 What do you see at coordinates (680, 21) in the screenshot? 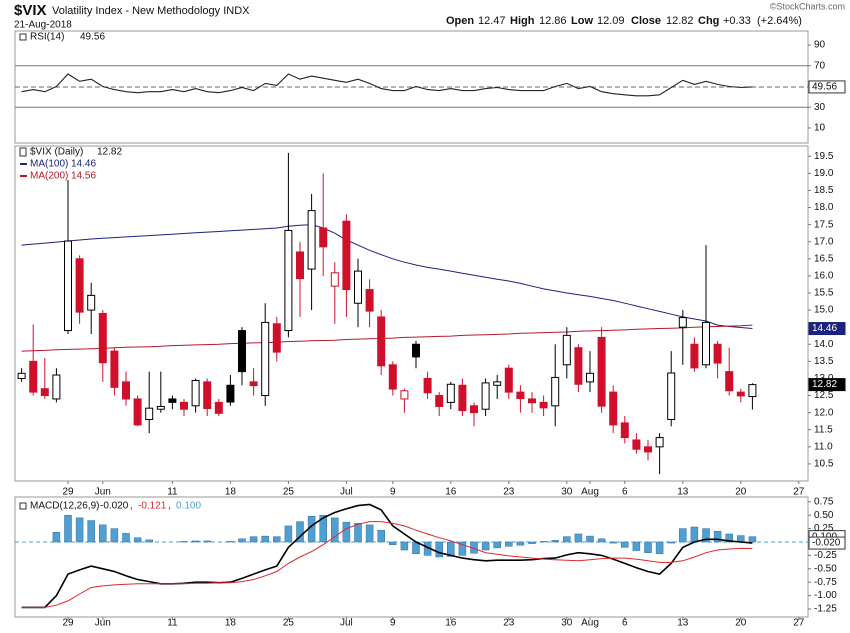
I see `close-value: 12.82` at bounding box center [680, 21].